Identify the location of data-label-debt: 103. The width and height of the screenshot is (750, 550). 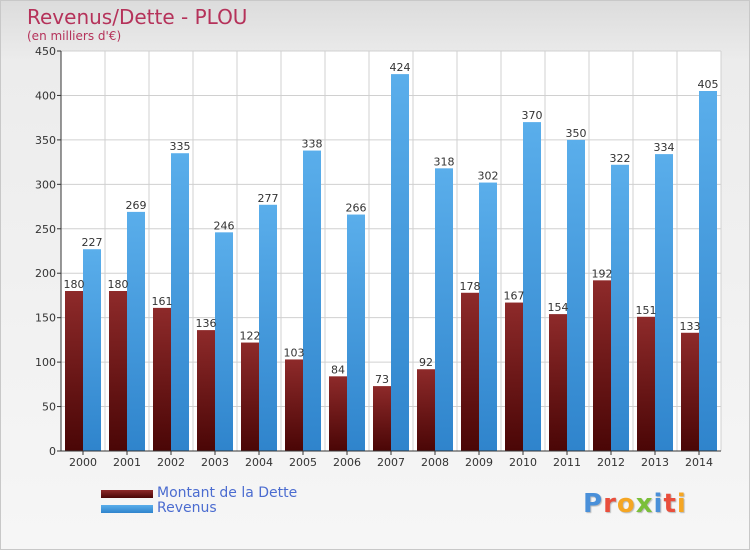
(294, 352).